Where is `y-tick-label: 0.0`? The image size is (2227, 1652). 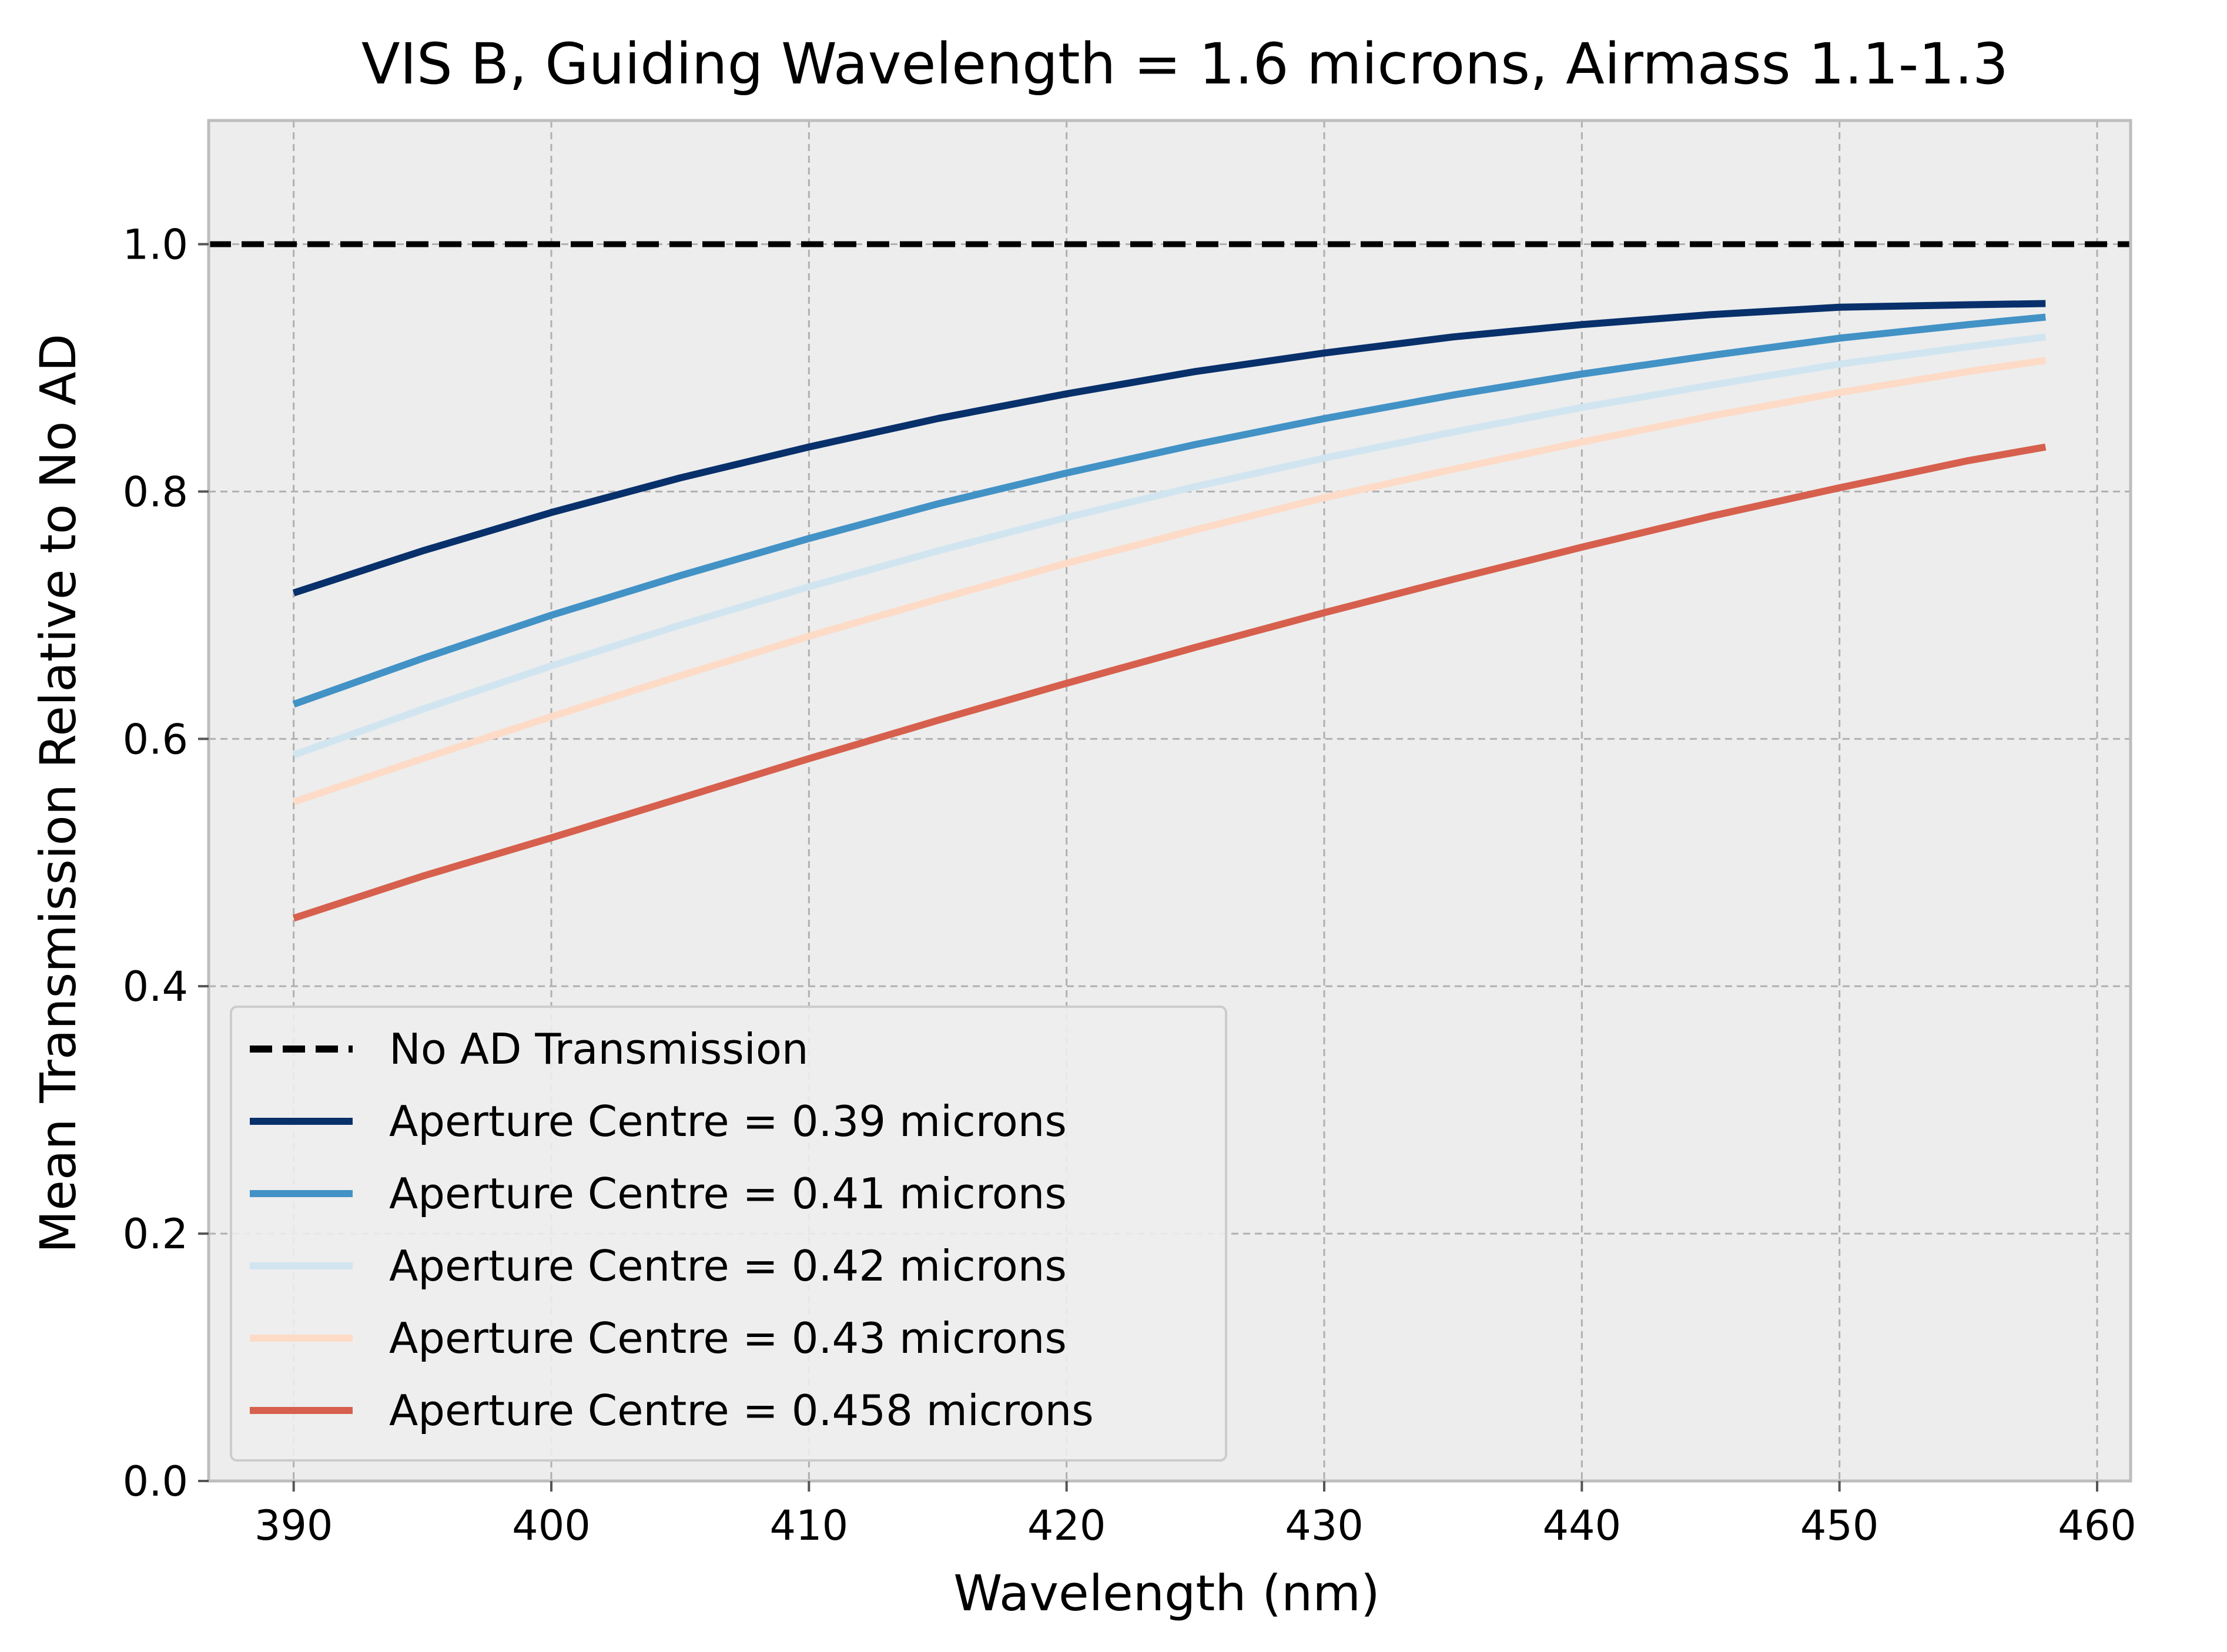
y-tick-label: 0.0 is located at coordinates (155, 1481).